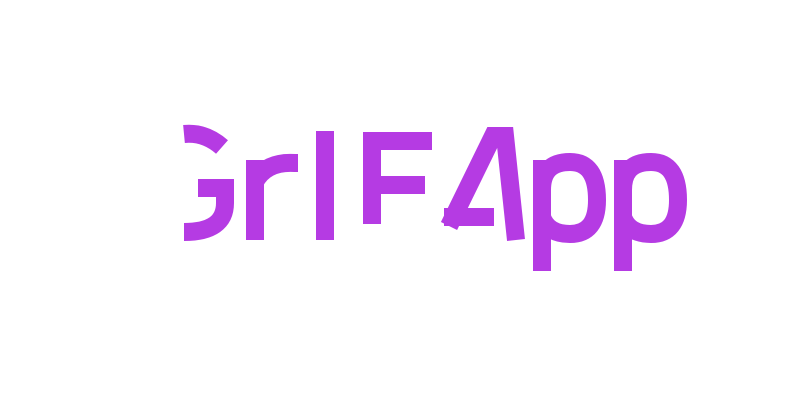  What do you see at coordinates (651, 211) in the screenshot?
I see `logo-letter-p2` at bounding box center [651, 211].